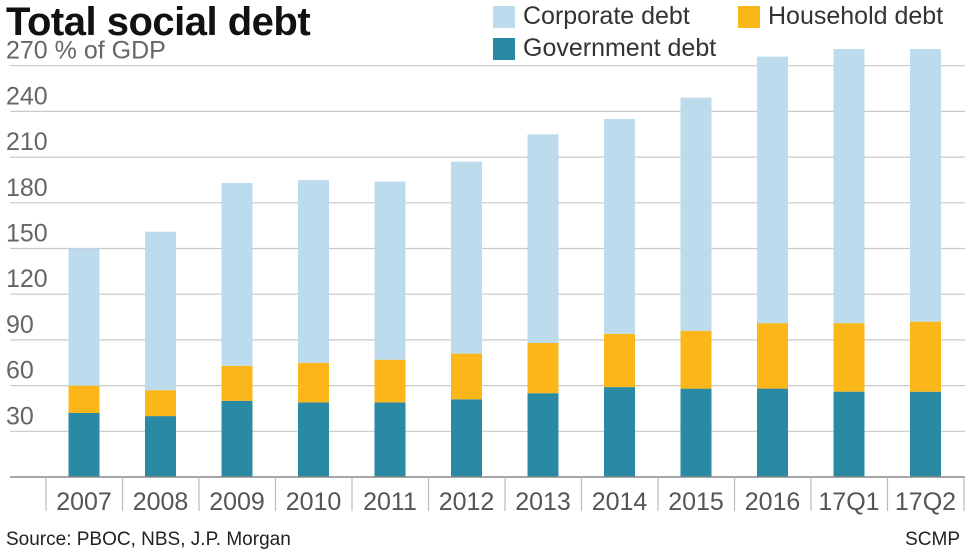 This screenshot has height=555, width=972. Describe the element at coordinates (160, 446) in the screenshot. I see `bar-government-debt-2008` at that location.